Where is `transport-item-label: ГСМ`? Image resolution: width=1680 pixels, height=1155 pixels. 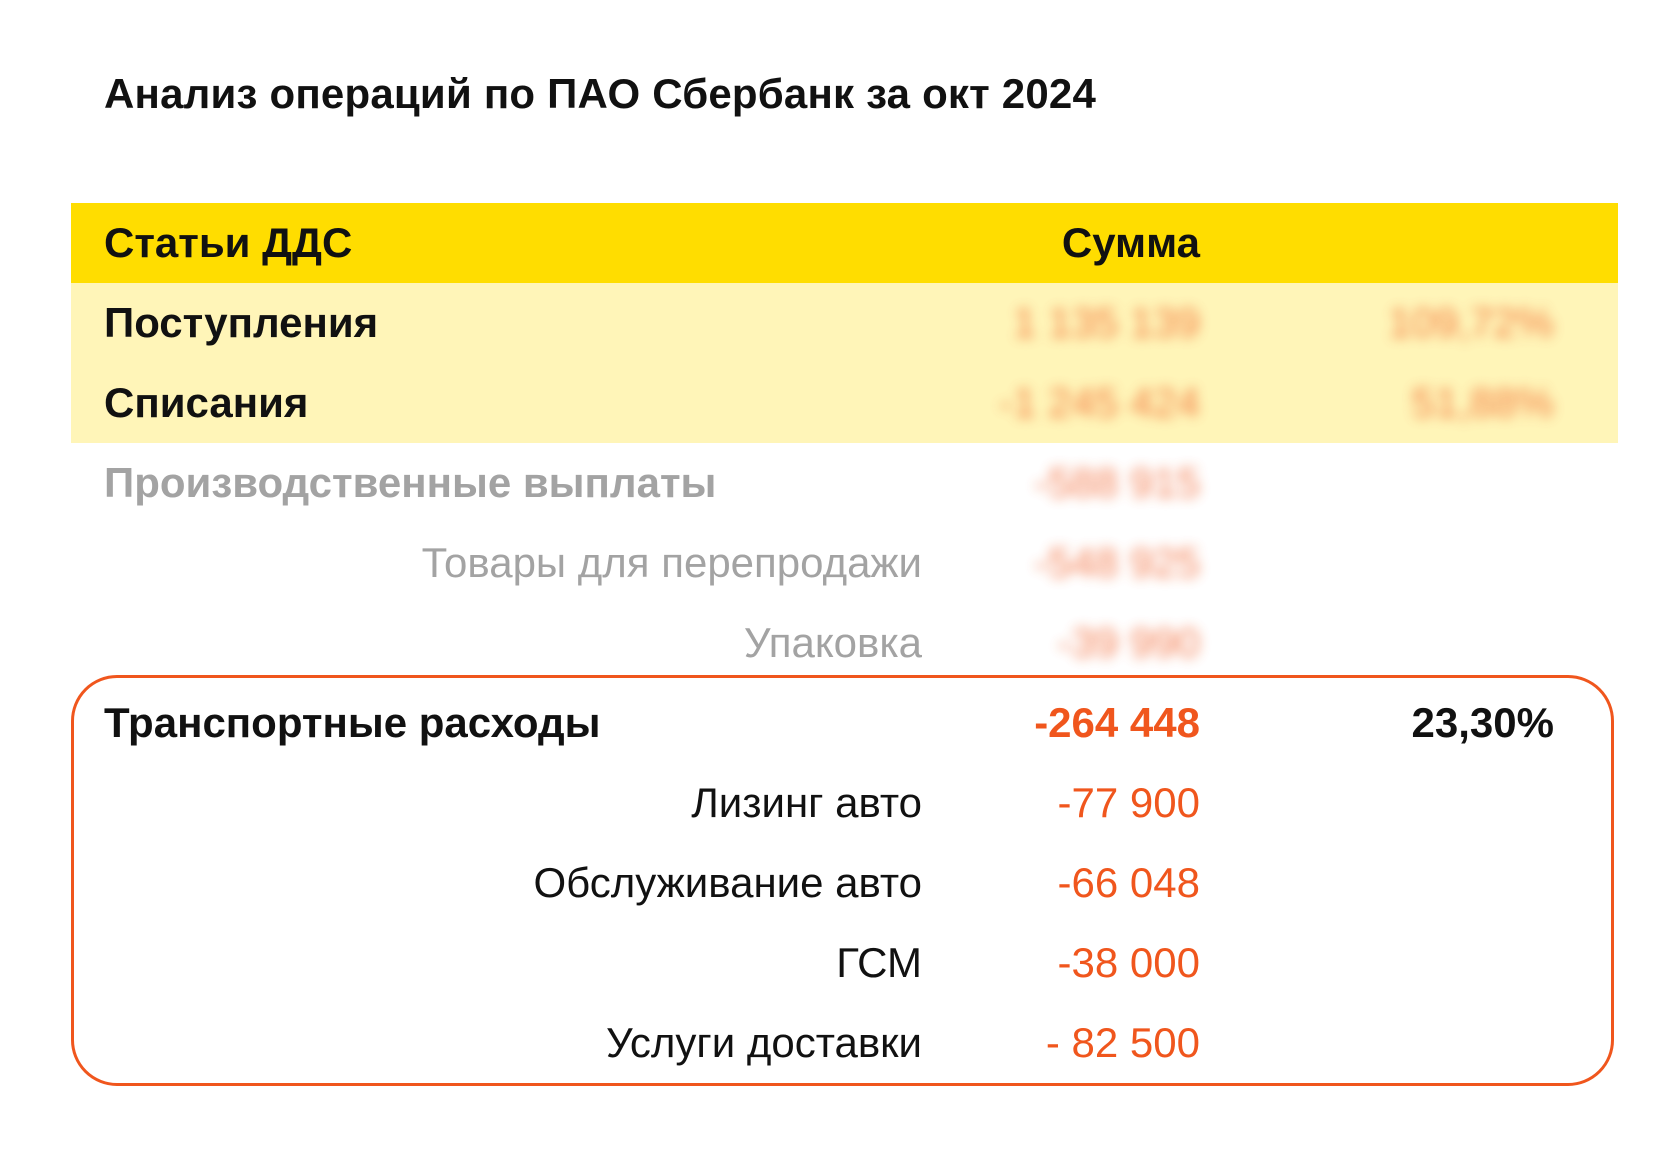 transport-item-label: ГСМ is located at coordinates (879, 962).